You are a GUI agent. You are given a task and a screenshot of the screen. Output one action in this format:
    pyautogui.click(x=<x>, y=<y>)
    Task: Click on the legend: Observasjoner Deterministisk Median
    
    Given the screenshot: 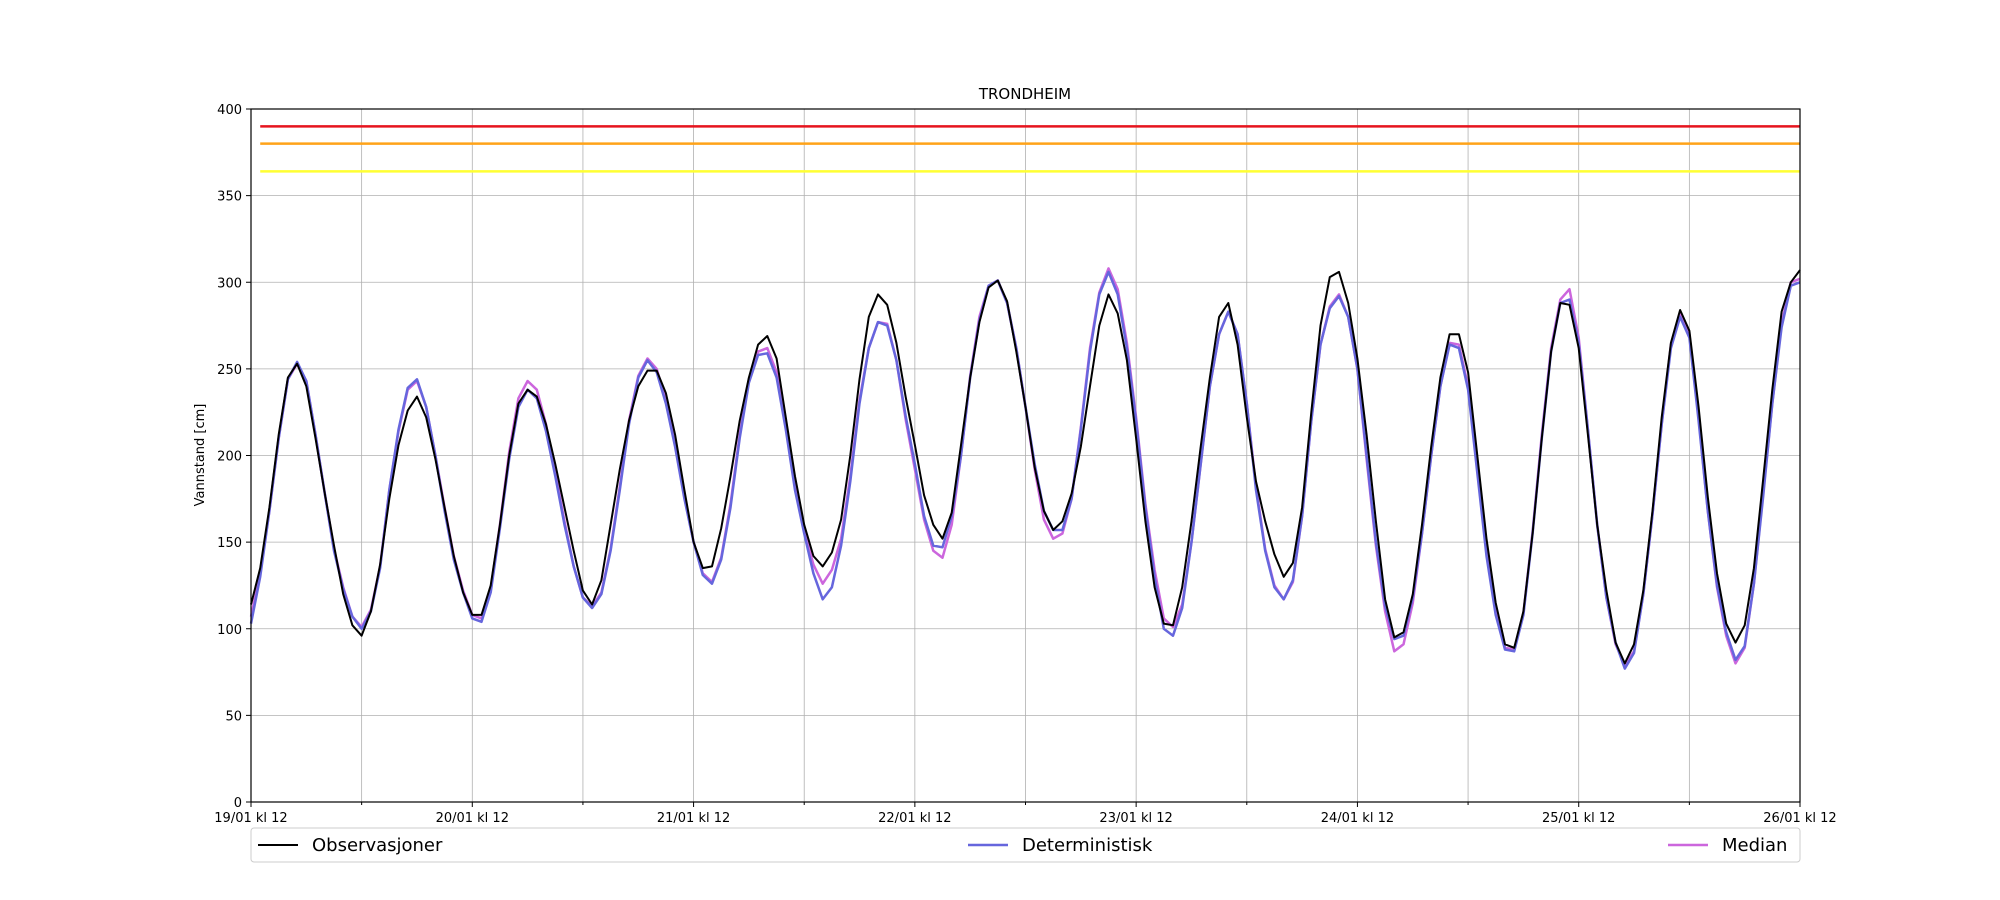 What is the action you would take?
    pyautogui.click(x=1025, y=845)
    